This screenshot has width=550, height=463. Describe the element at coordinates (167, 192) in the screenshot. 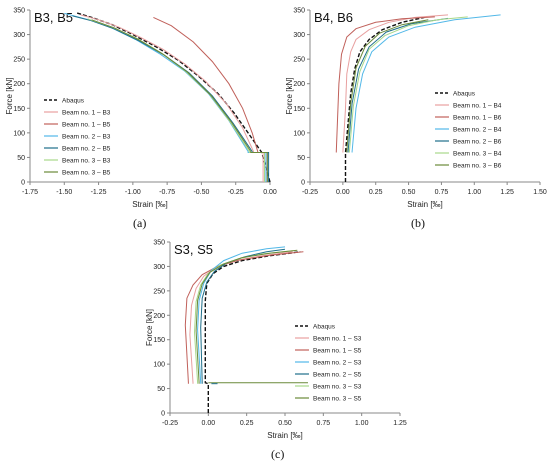

I see `x-tick-label: -0.75` at that location.